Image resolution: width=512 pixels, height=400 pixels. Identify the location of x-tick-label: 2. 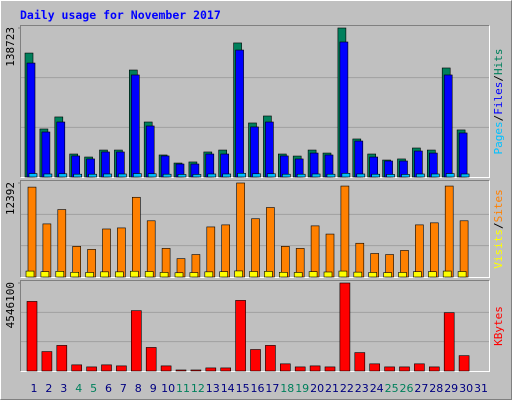
(48, 388).